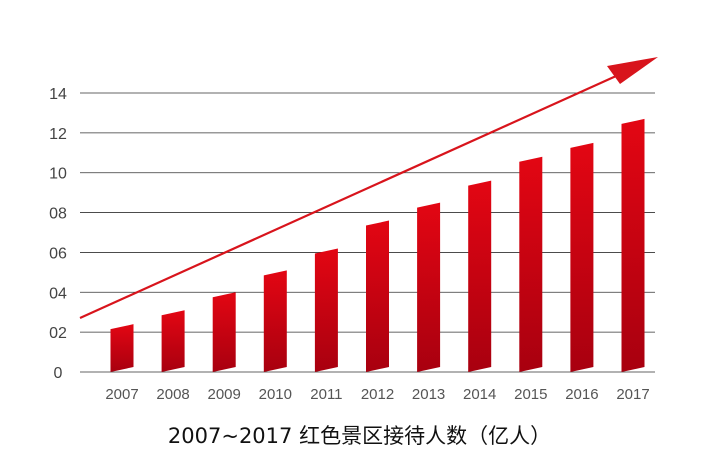  I want to click on y-tick-label: 12, so click(58, 134).